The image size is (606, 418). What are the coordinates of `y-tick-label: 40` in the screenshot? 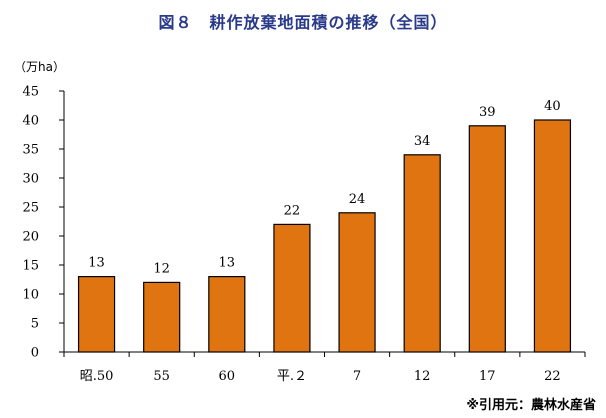 It's located at (30, 121).